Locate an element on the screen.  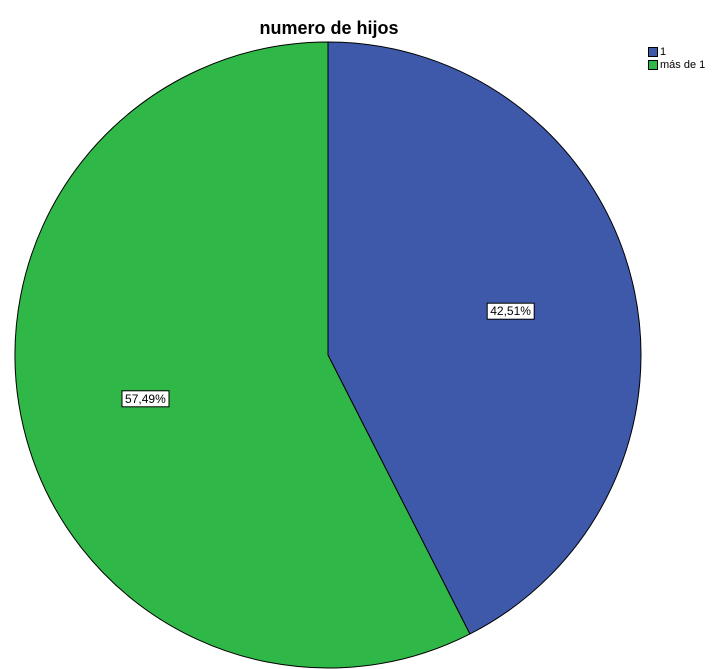
legend-label-mas-de-1: más de 1 is located at coordinates (683, 64).